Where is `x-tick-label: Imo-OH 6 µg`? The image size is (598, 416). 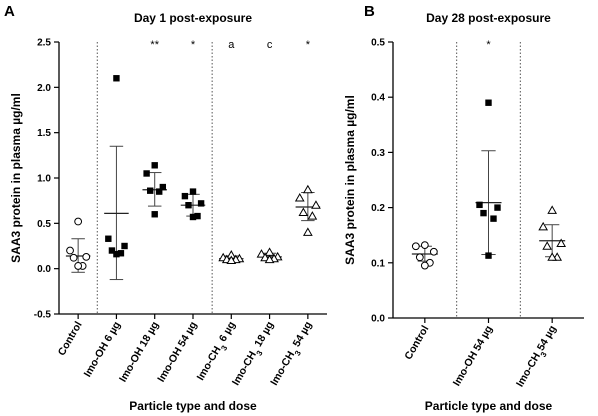
x-tick-label: Imo-OH 6 µg is located at coordinates (102, 350).